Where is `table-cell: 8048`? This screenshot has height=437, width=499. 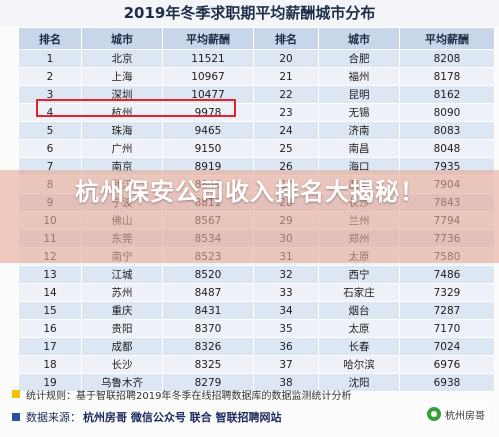
table-cell: 8048 is located at coordinates (447, 148).